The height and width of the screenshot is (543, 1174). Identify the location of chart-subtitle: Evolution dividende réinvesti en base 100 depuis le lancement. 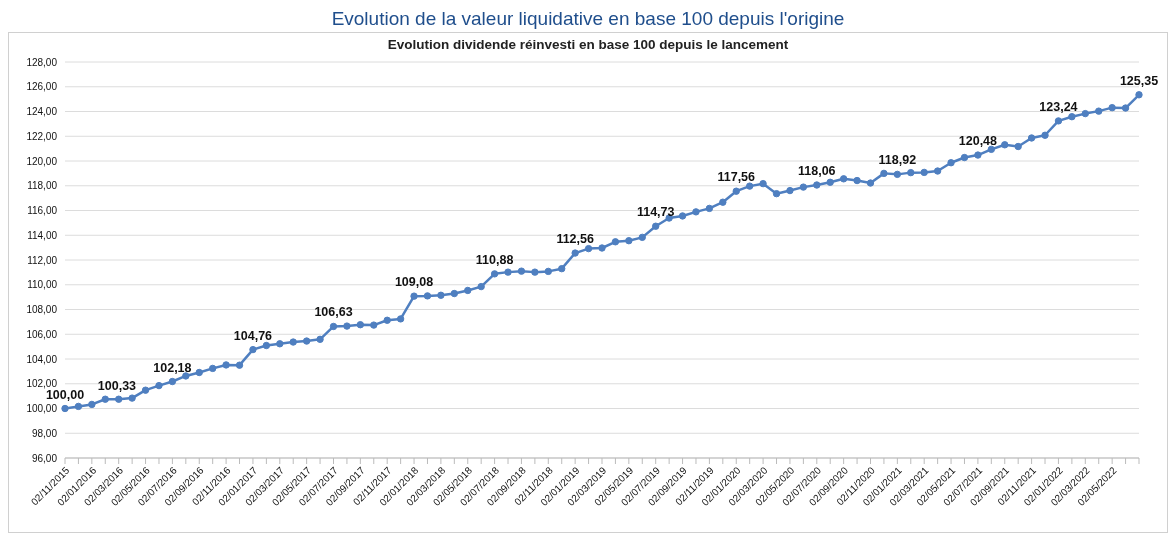
(588, 44).